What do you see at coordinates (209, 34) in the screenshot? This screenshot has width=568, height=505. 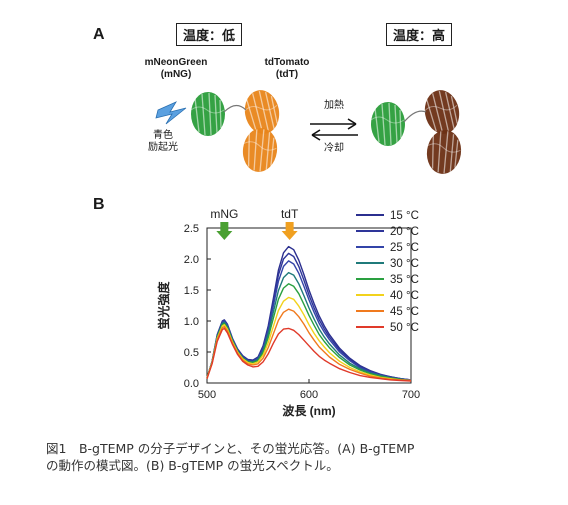 I see `temp-low-label: 温度：低` at bounding box center [209, 34].